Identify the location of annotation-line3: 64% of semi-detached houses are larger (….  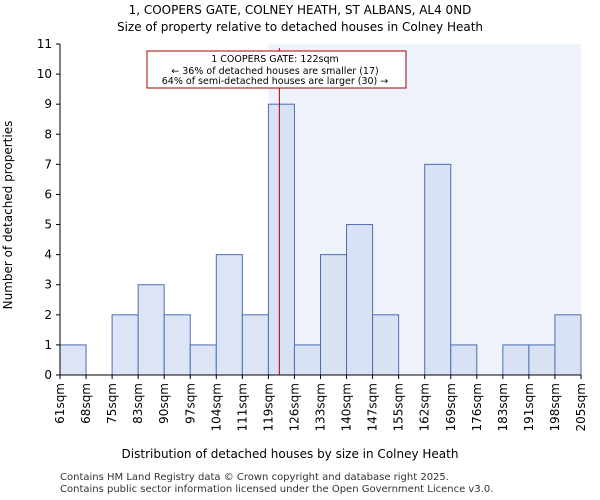
(275, 81).